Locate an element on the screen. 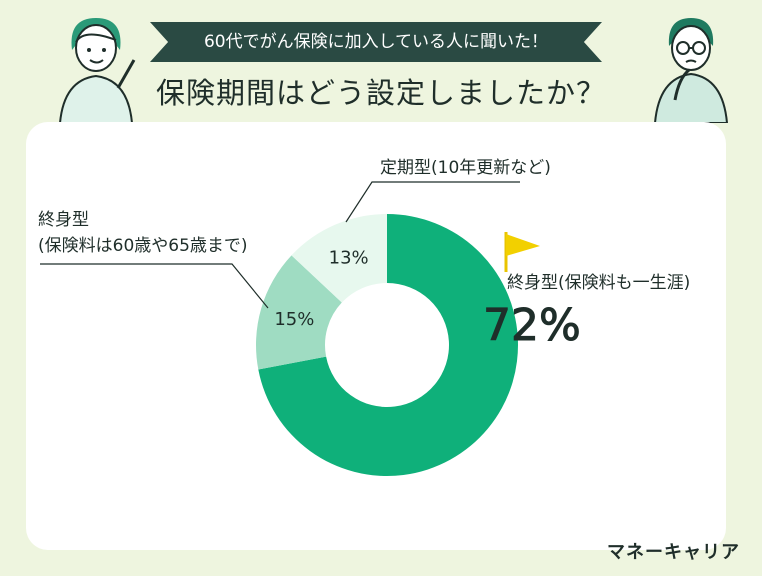  woman-illustration is located at coordinates (97, 70).